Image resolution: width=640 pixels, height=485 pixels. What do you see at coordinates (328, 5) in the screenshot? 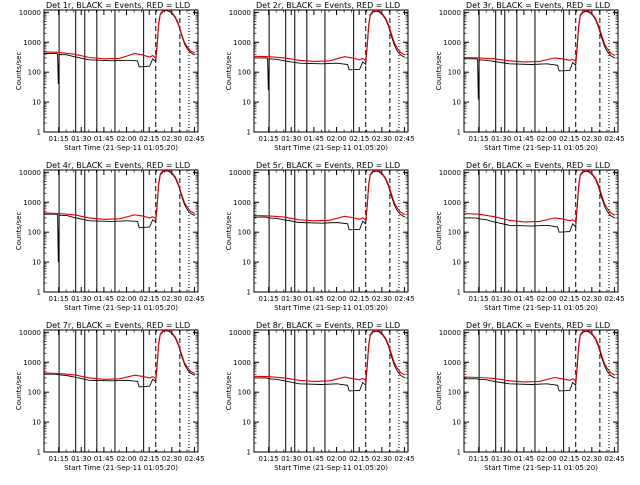
I see `chart-title: Det 2r, BLACK = Events, RED = LLD` at bounding box center [328, 5].